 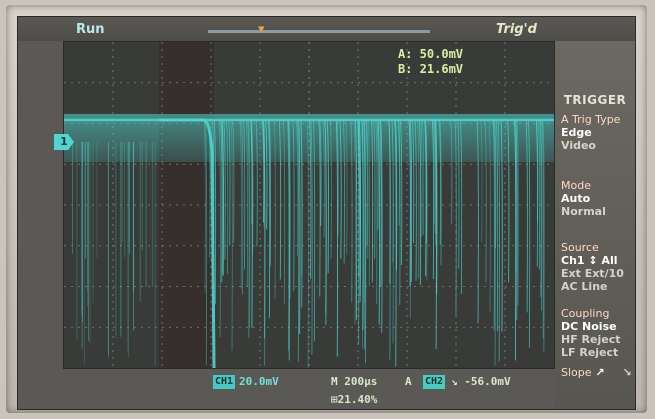 I want to click on source-ac-line: AC Line, so click(x=584, y=286).